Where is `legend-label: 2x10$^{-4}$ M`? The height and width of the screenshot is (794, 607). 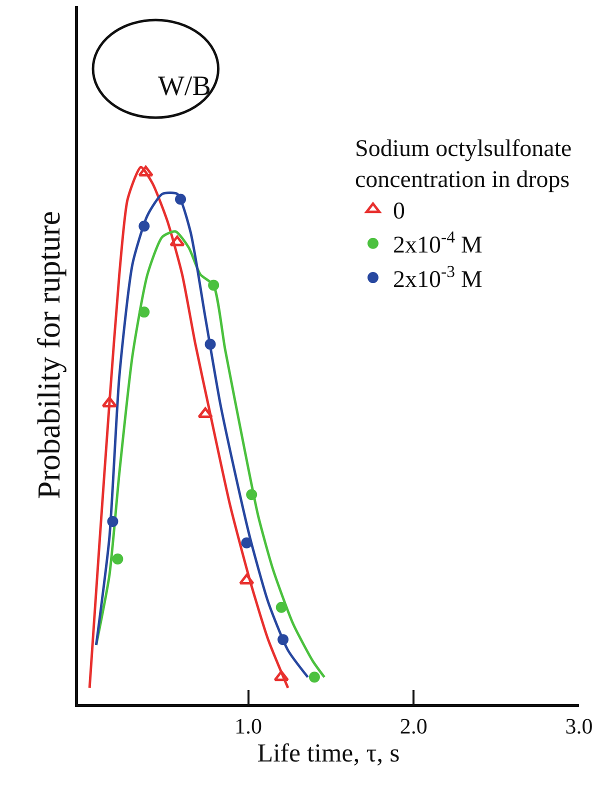
legend-label: 2x10$^{-4}$ M is located at coordinates (437, 243).